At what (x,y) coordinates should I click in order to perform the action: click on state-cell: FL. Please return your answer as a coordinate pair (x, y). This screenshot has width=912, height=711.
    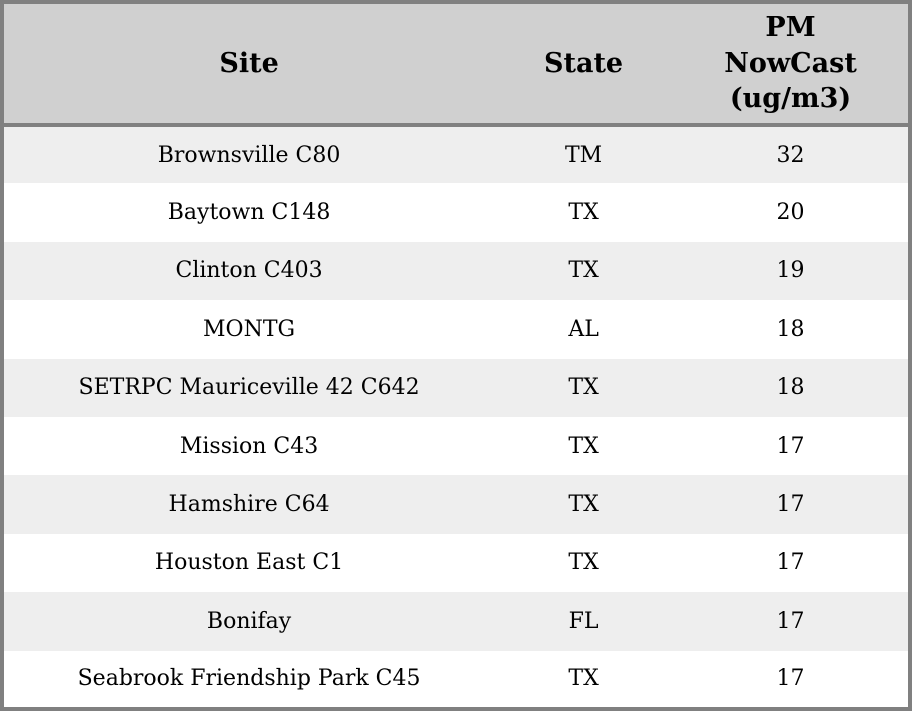
    Looking at the image, I should click on (583, 621).